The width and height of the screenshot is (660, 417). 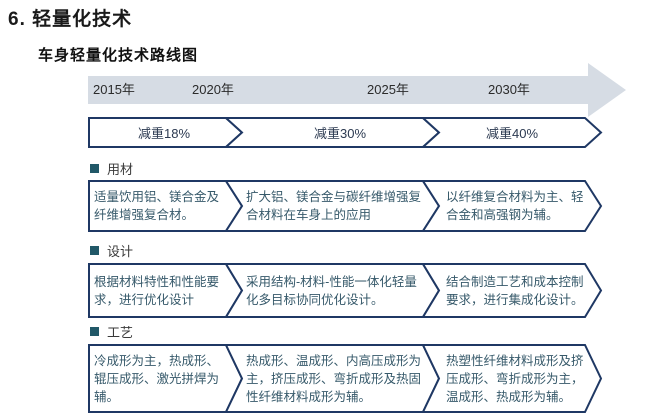 What do you see at coordinates (388, 89) in the screenshot?
I see `timeline-year-2025: 2025年` at bounding box center [388, 89].